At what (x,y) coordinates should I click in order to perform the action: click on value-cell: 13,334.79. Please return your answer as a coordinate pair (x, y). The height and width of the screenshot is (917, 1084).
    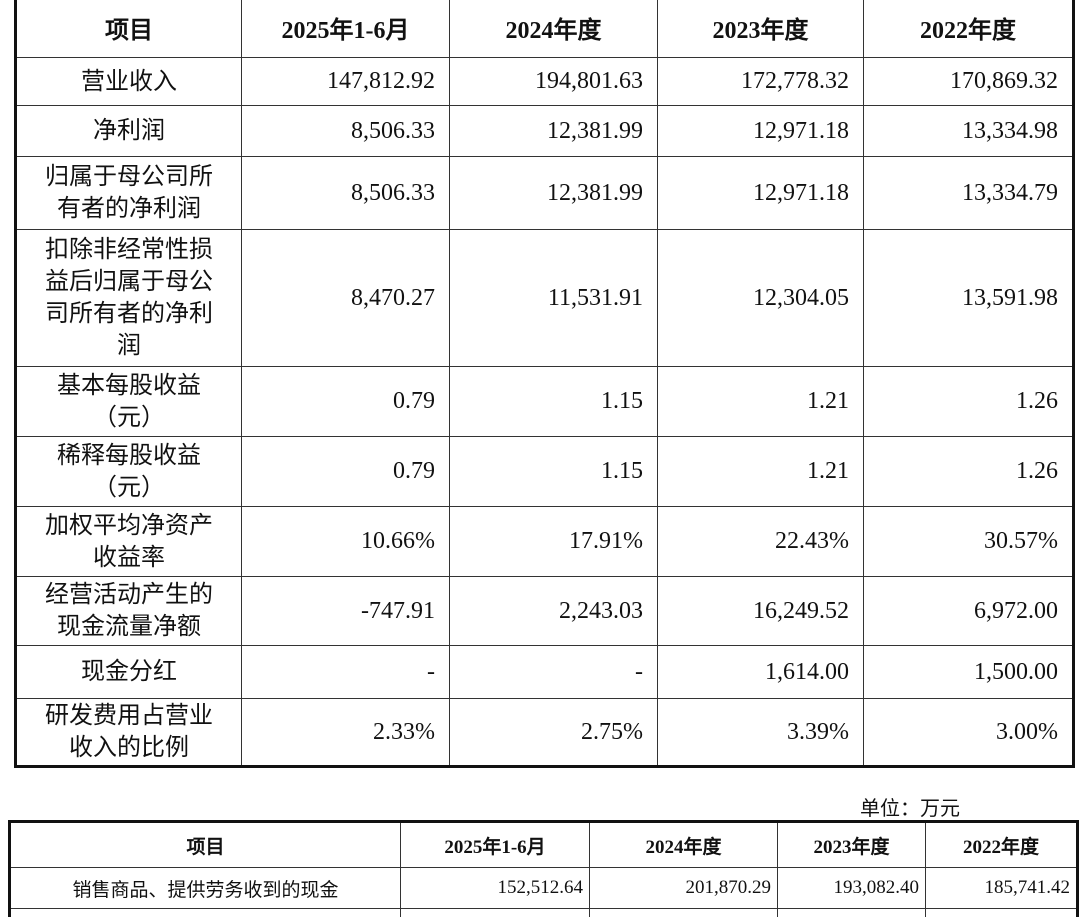
    Looking at the image, I should click on (969, 193).